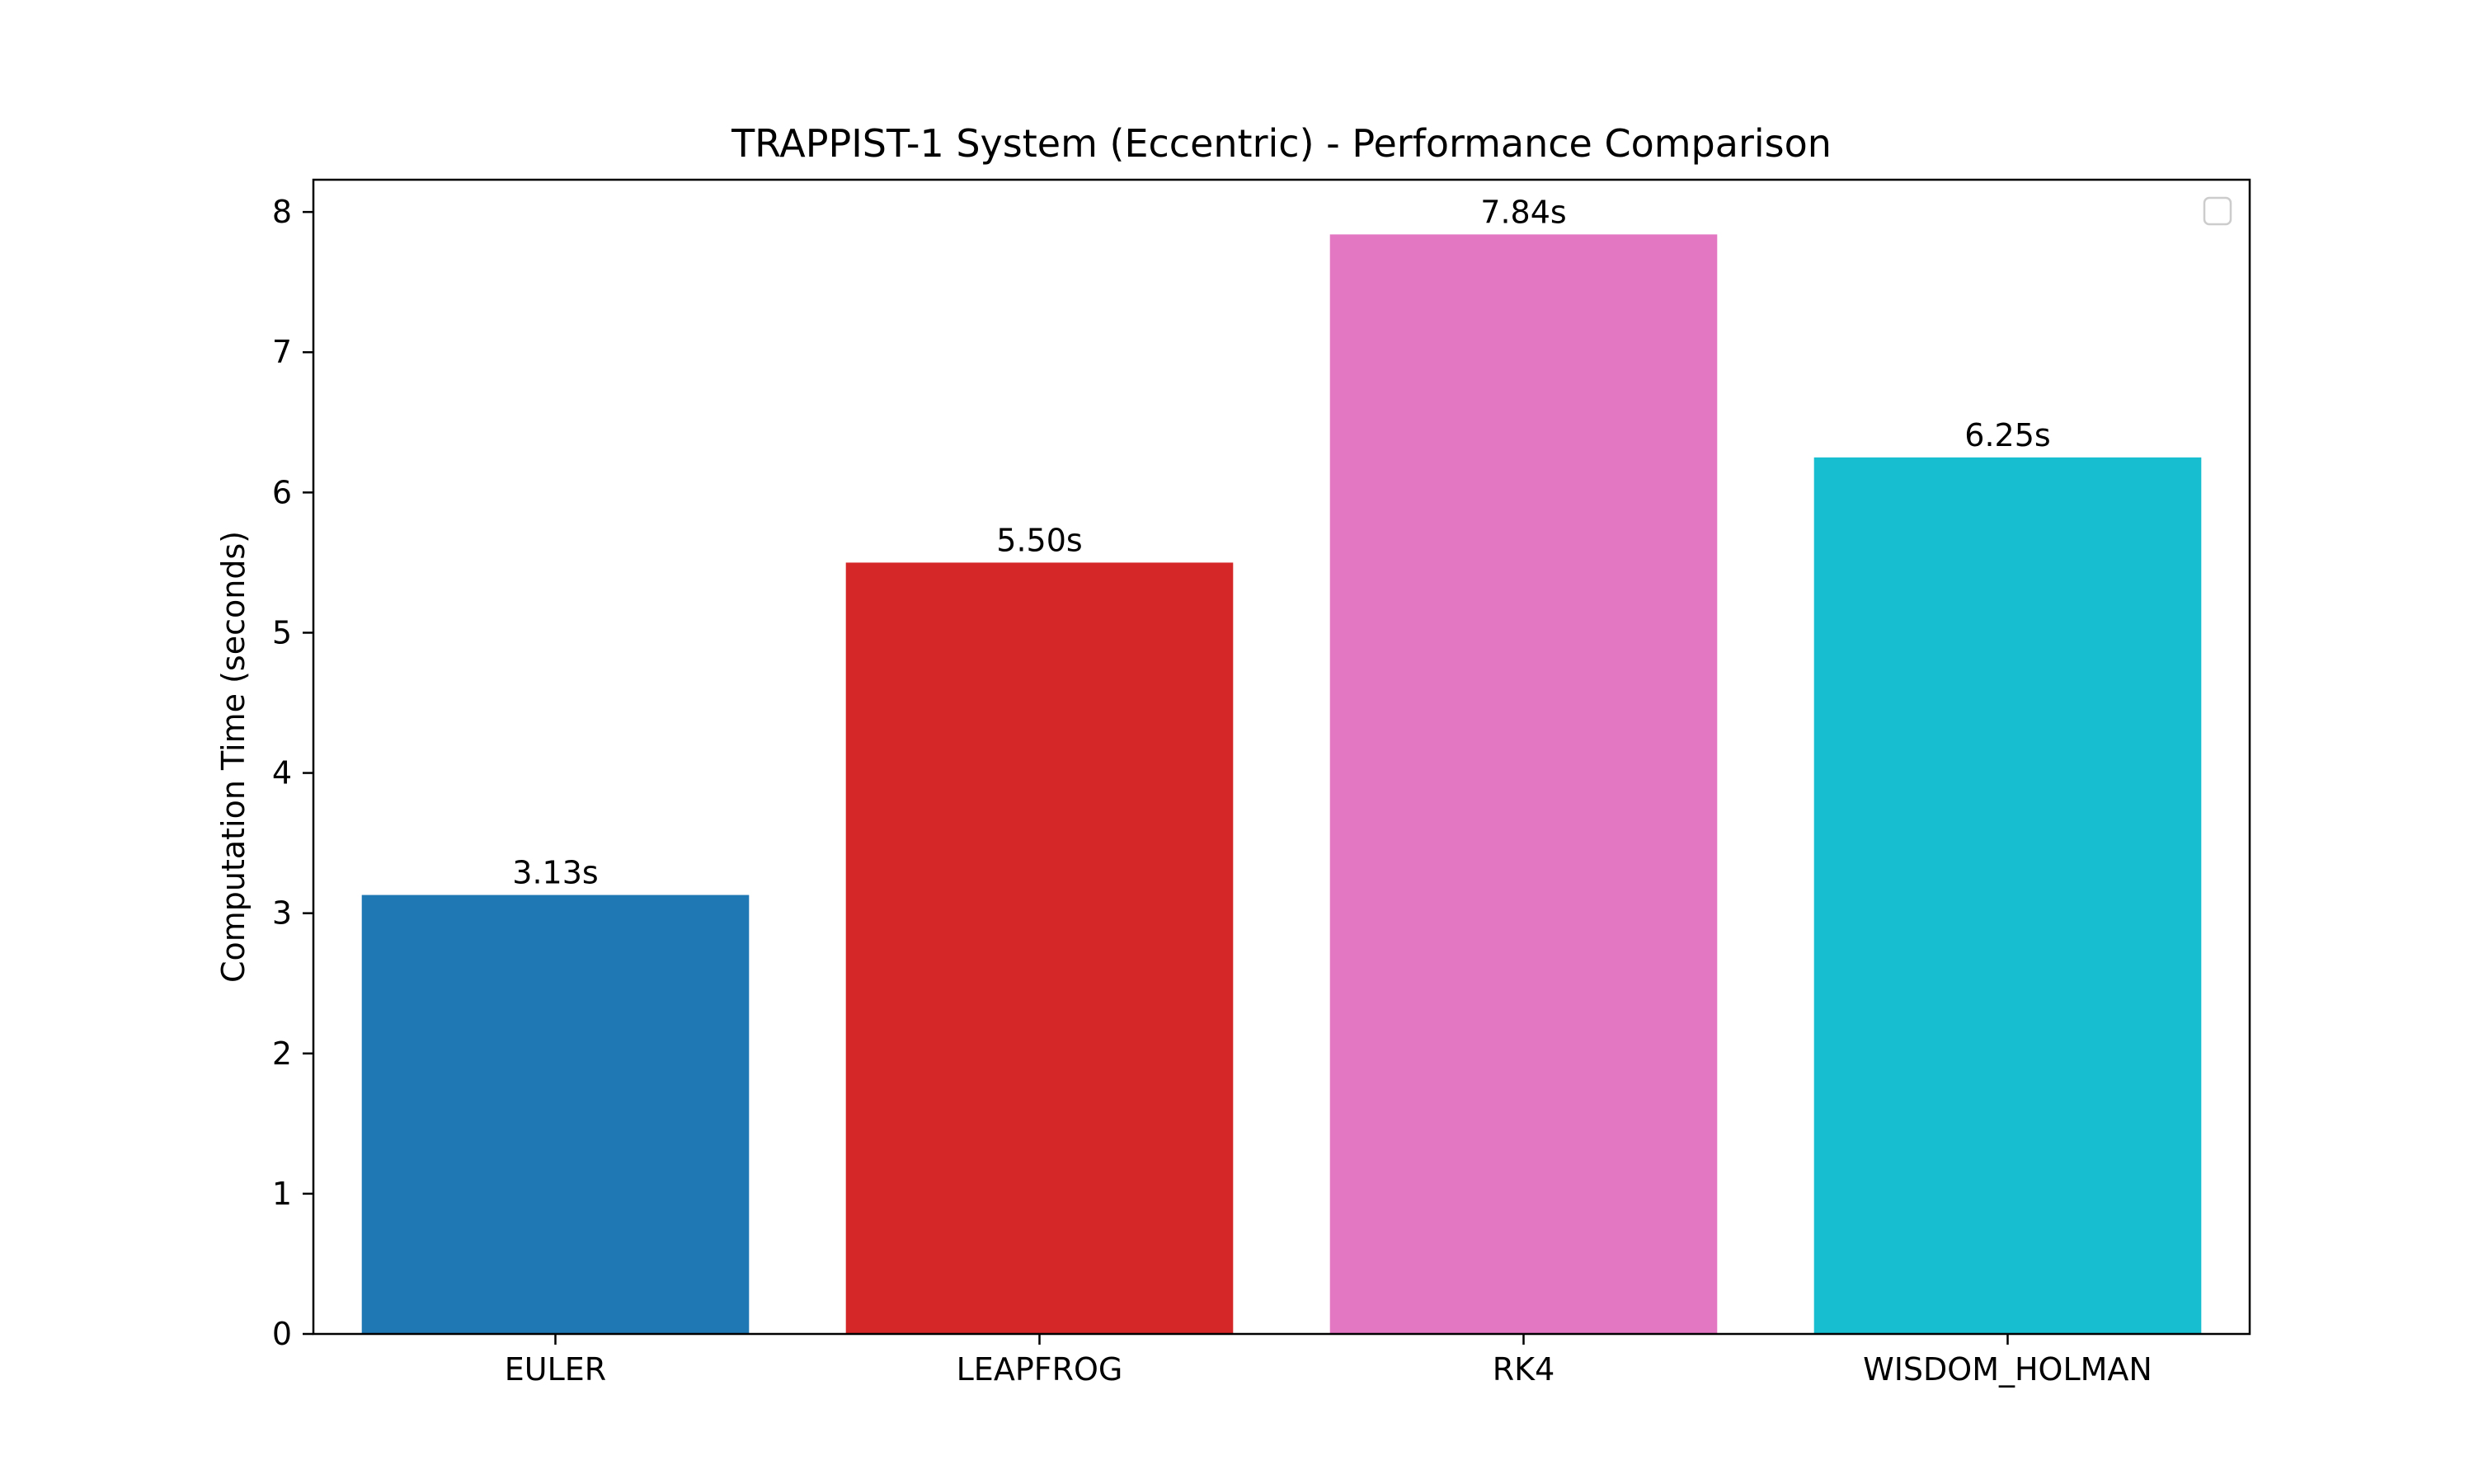  What do you see at coordinates (1040, 1369) in the screenshot?
I see `x-tick-label: LEAPFROG` at bounding box center [1040, 1369].